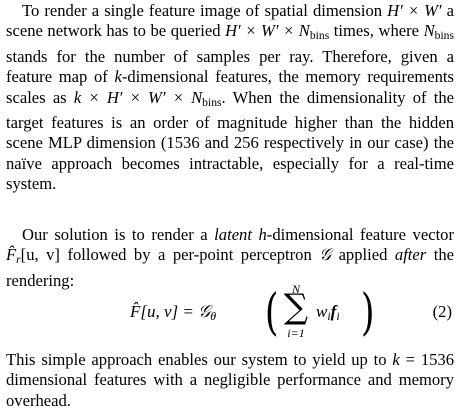 This screenshot has width=464, height=412. What do you see at coordinates (233, 234) in the screenshot?
I see `emphasis-latent: latent` at bounding box center [233, 234].